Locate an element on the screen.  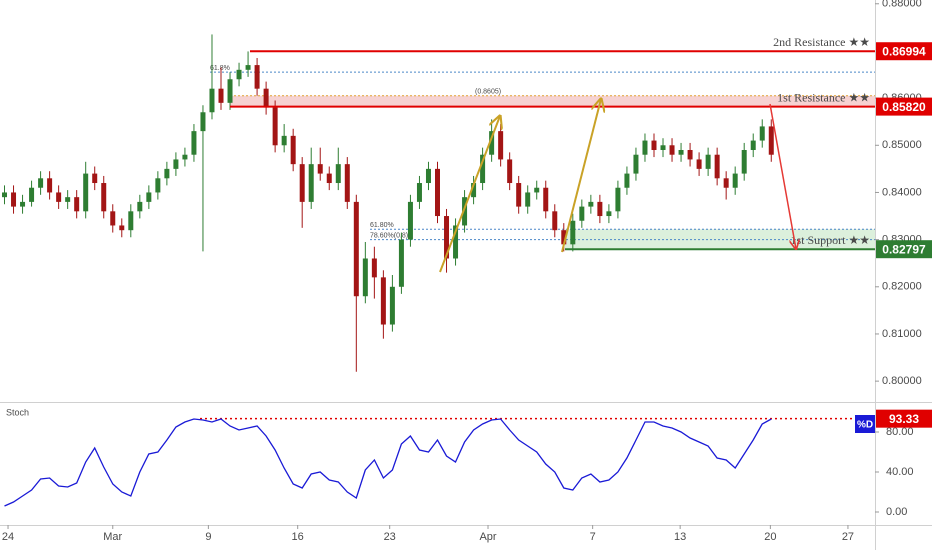
x-tick-label: 7 is located at coordinates (593, 537).